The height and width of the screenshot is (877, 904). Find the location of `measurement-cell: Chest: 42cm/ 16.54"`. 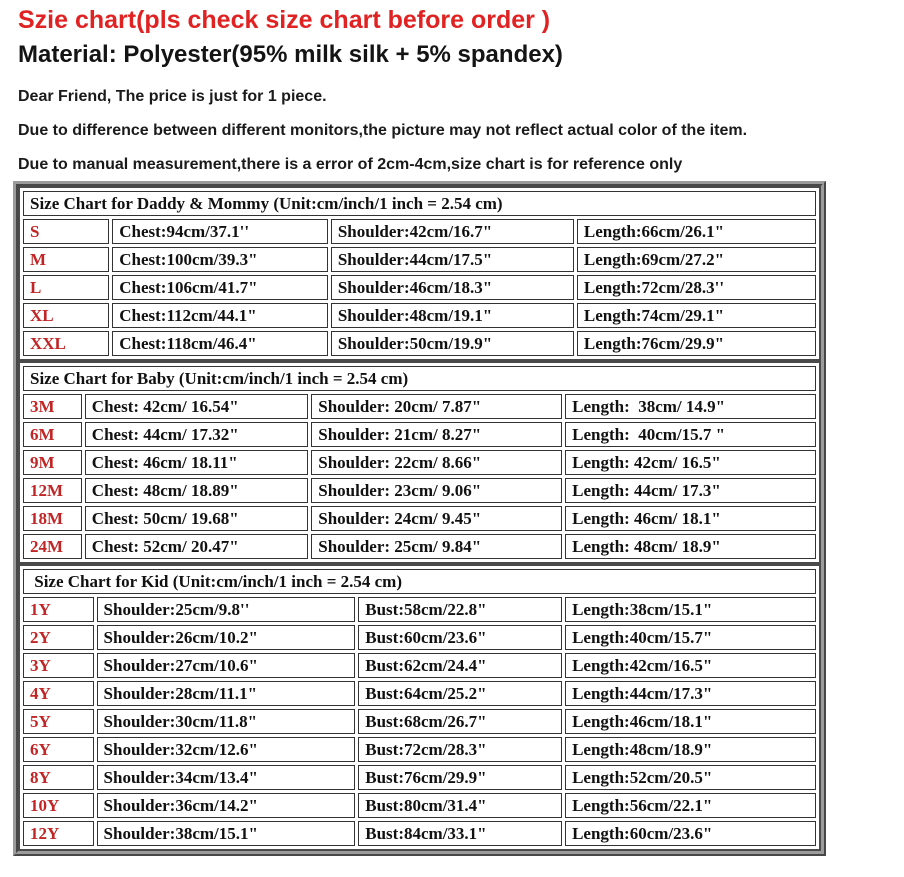

measurement-cell: Chest: 42cm/ 16.54" is located at coordinates (196, 406).